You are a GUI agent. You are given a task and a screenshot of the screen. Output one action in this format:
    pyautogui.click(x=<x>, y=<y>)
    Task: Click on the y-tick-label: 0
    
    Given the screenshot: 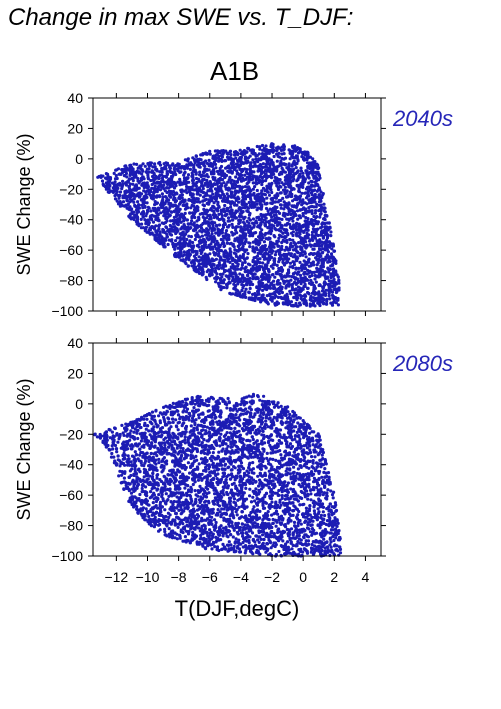 What is the action you would take?
    pyautogui.click(x=79, y=159)
    